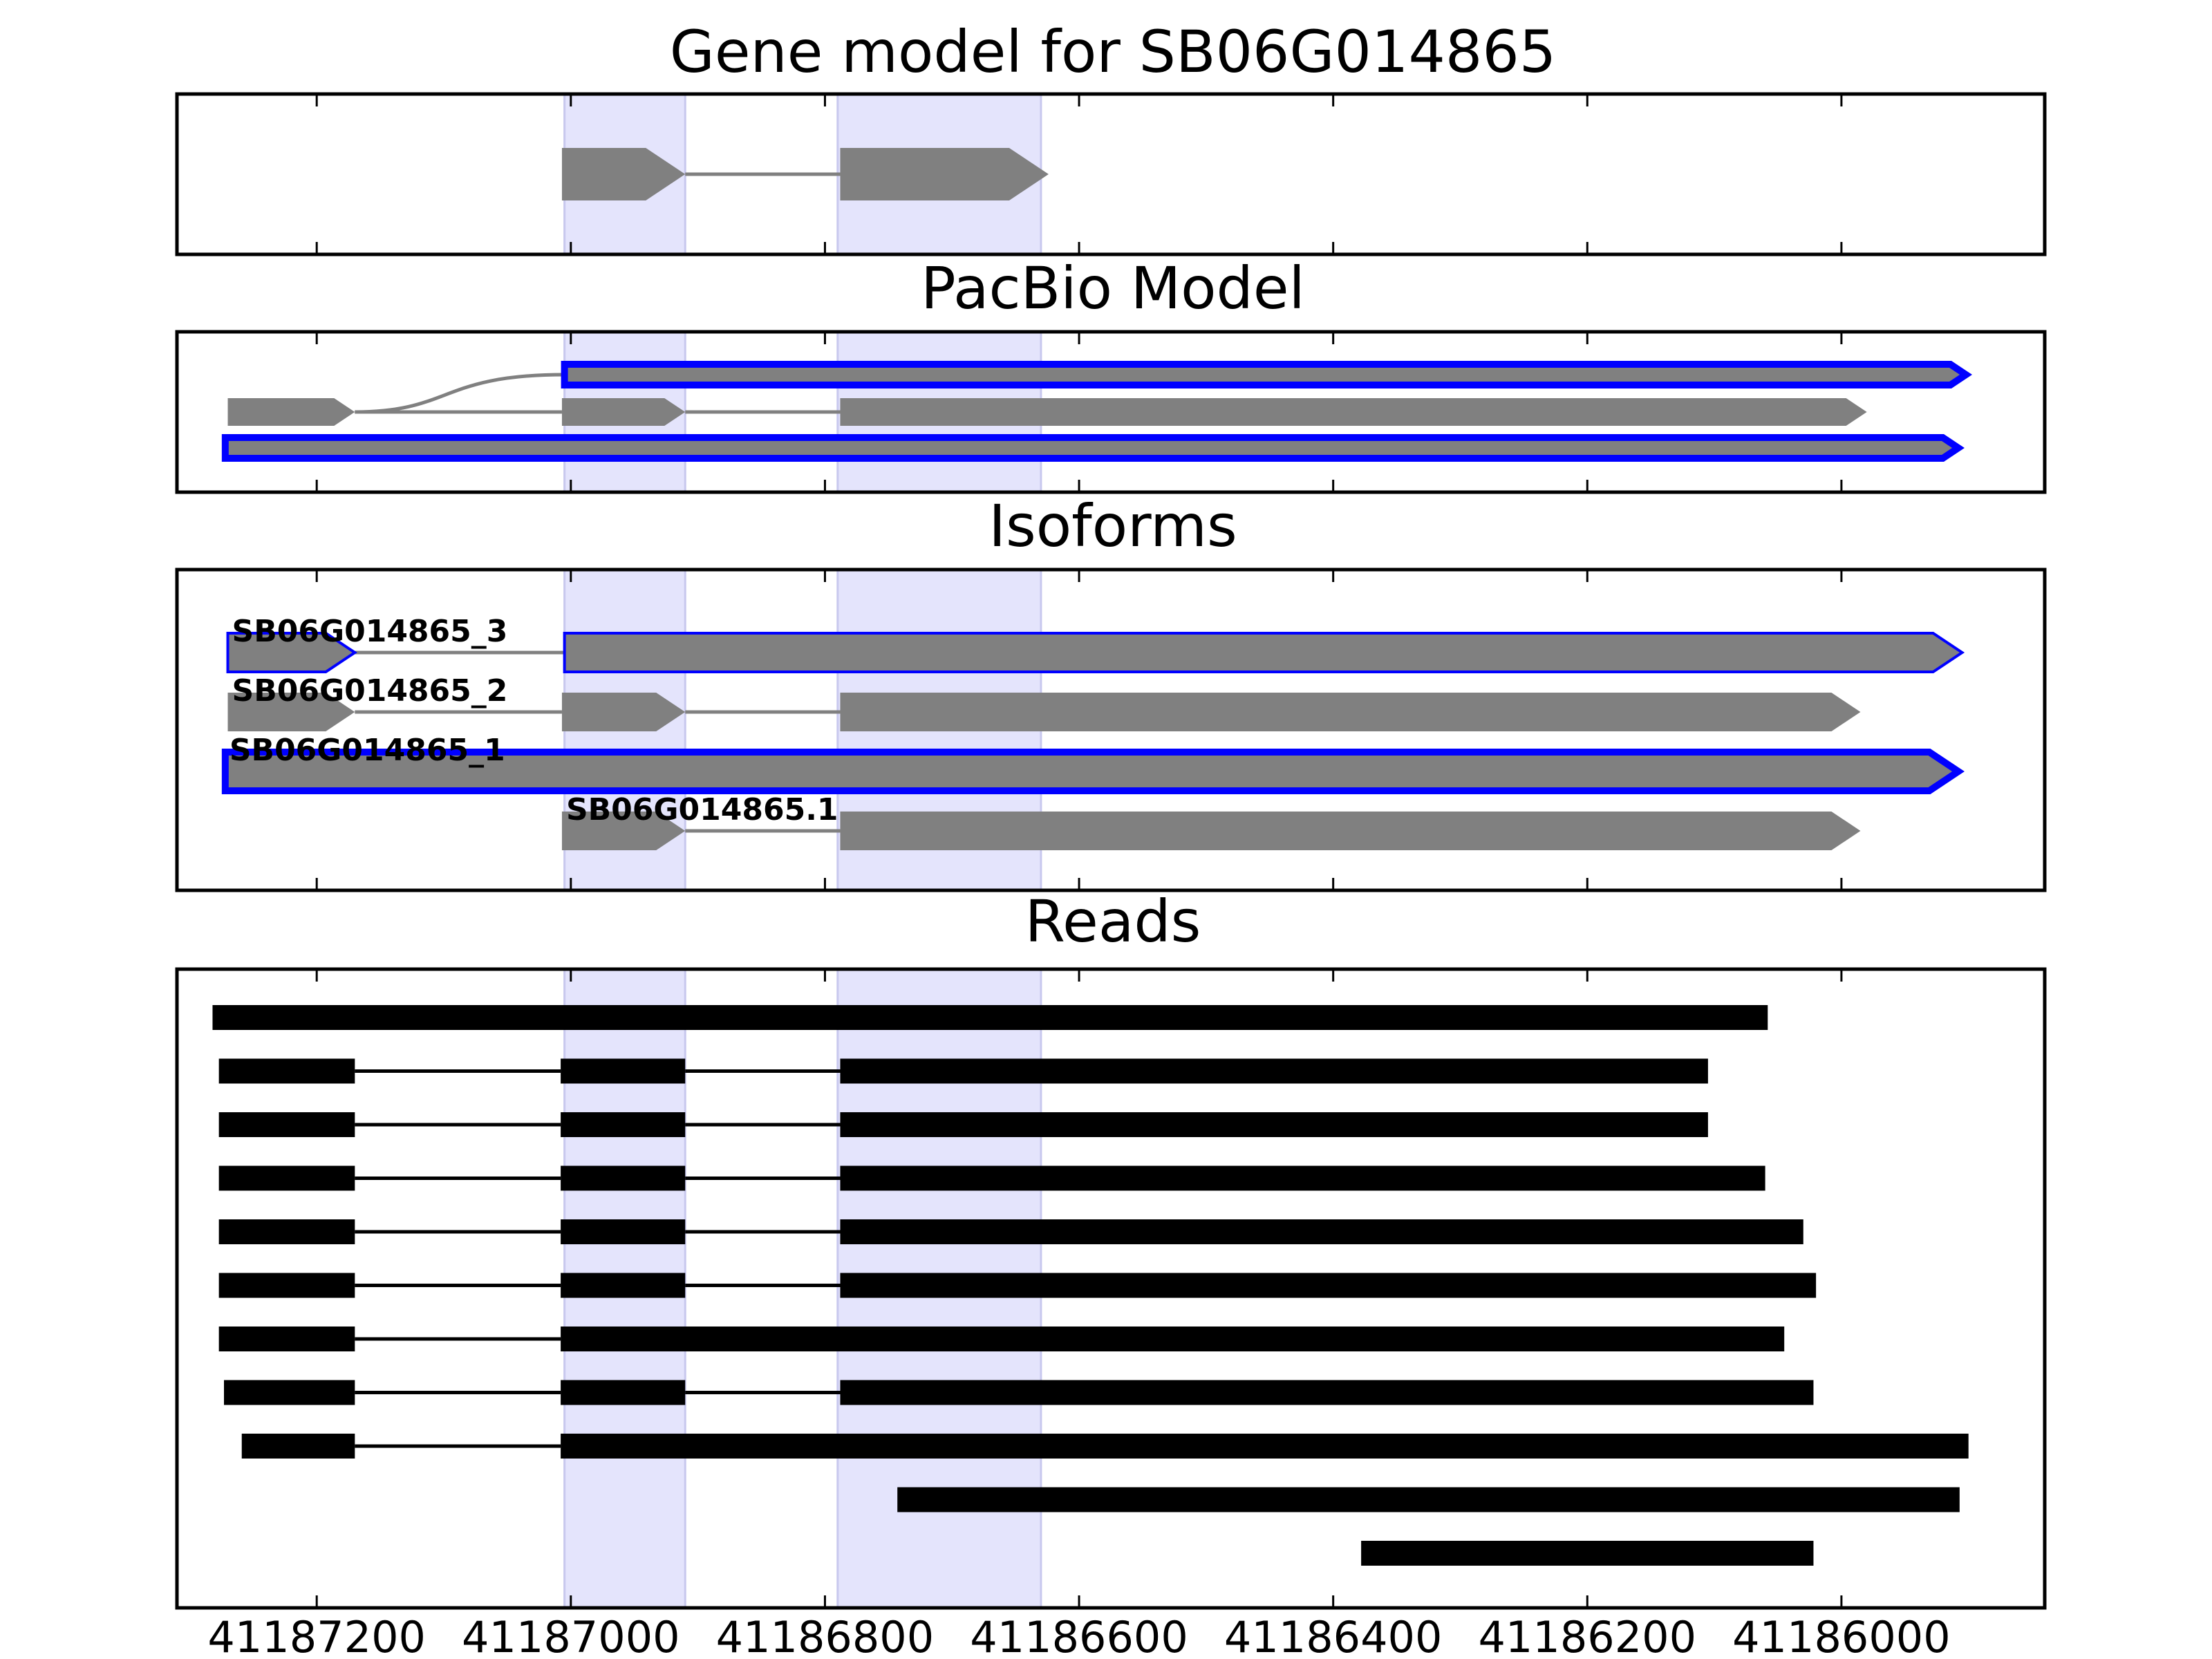 Image resolution: width=2212 pixels, height=1659 pixels. What do you see at coordinates (1113, 922) in the screenshot?
I see `reads-title: Reads` at bounding box center [1113, 922].